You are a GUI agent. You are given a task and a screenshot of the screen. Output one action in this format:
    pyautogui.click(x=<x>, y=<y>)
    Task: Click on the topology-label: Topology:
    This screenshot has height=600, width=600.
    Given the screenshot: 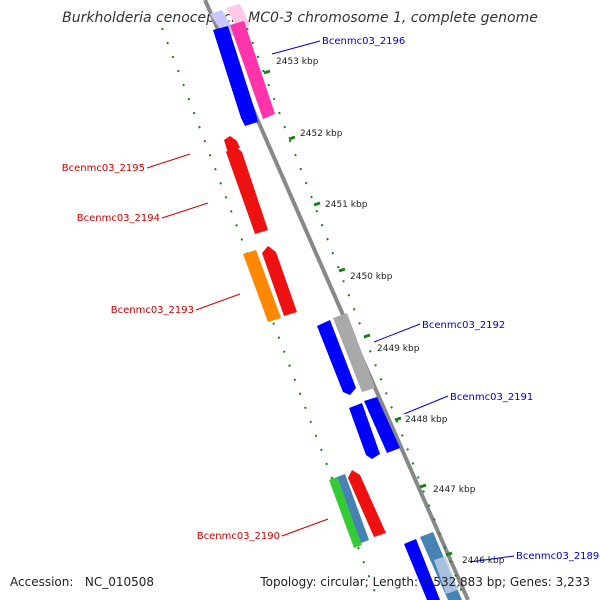 What is the action you would take?
    pyautogui.click(x=288, y=582)
    